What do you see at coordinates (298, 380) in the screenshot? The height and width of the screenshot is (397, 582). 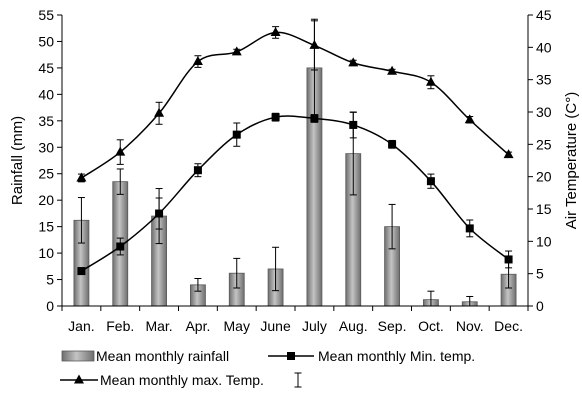 I see `legend-error-bar-symbol` at bounding box center [298, 380].